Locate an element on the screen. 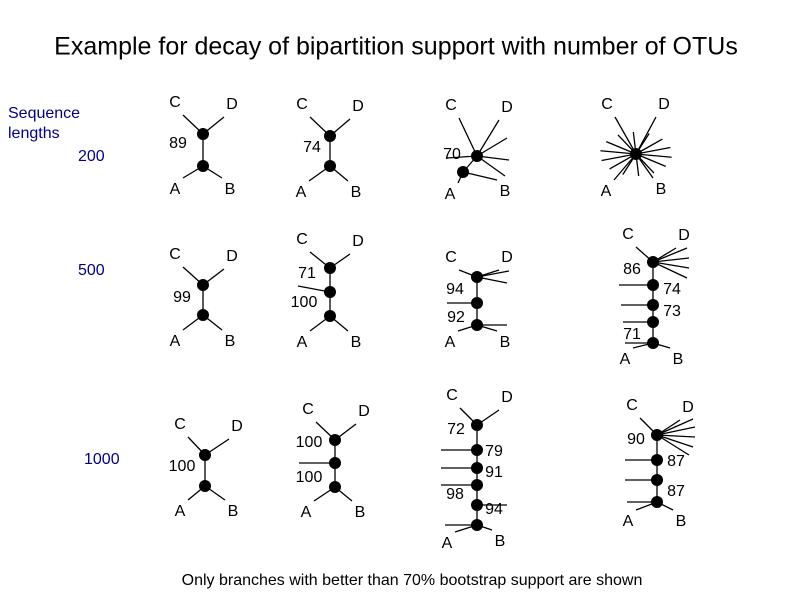 This screenshot has height=612, width=792. support-label: 92 is located at coordinates (456, 317).